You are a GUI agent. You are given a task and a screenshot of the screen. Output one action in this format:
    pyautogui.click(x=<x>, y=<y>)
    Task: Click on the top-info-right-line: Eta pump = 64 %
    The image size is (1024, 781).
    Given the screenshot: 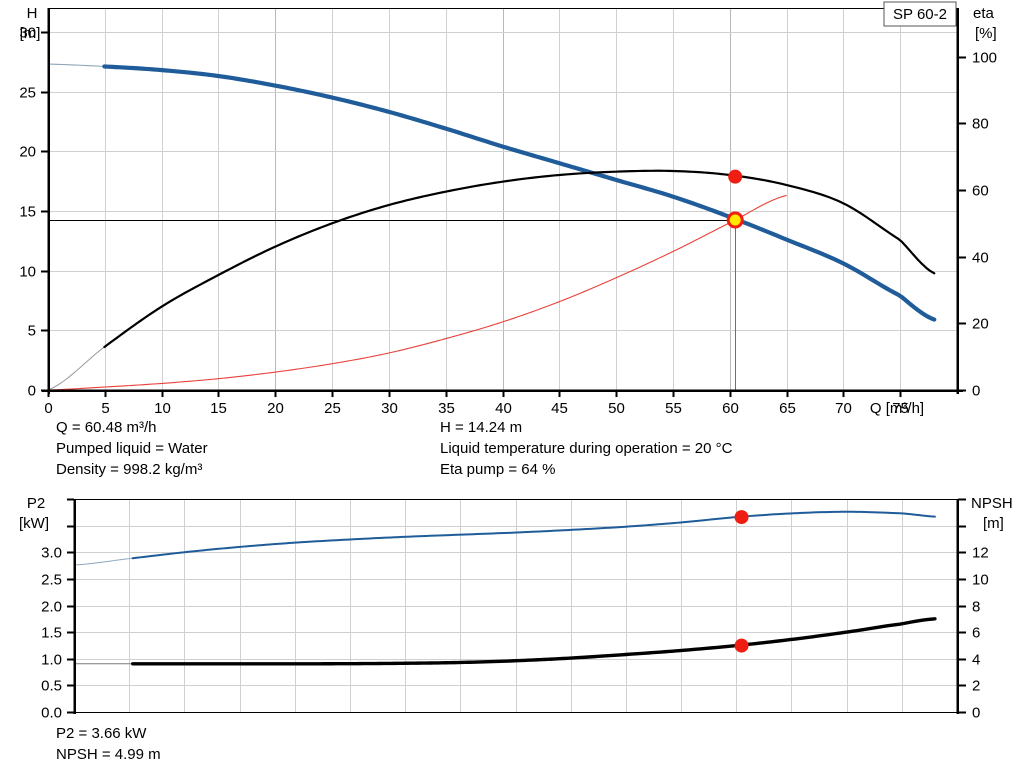 What is the action you would take?
    pyautogui.click(x=498, y=469)
    